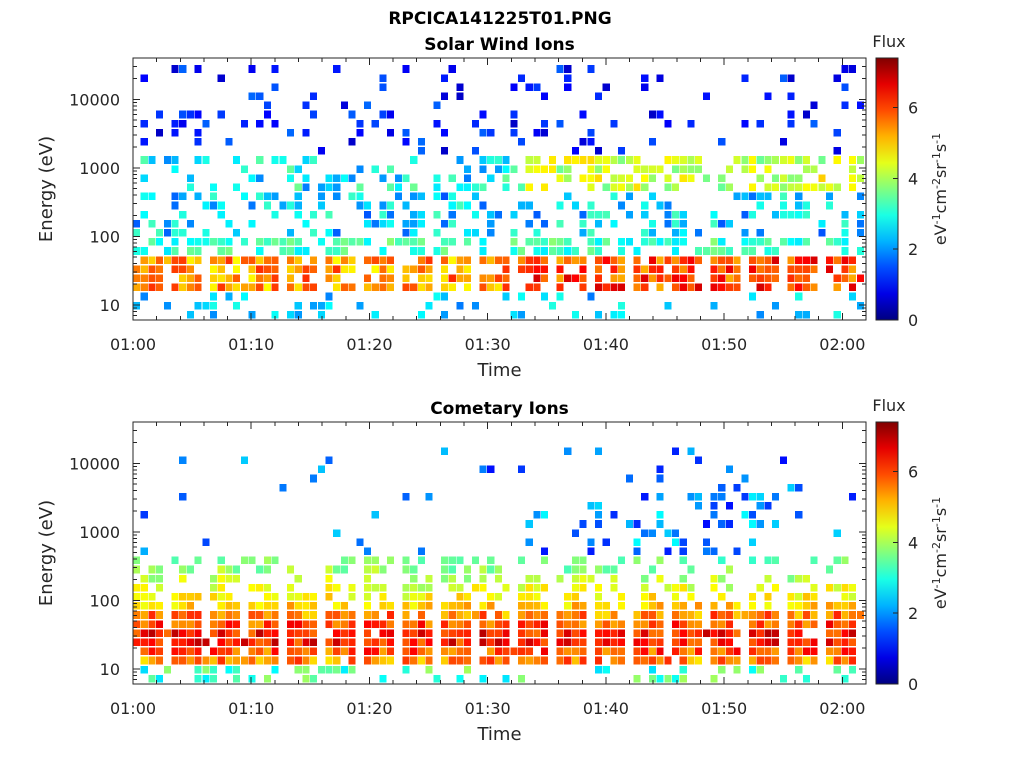 This screenshot has height=768, width=1024. Describe the element at coordinates (46, 189) in the screenshot. I see `y-axis-label: Energy (eV)` at that location.